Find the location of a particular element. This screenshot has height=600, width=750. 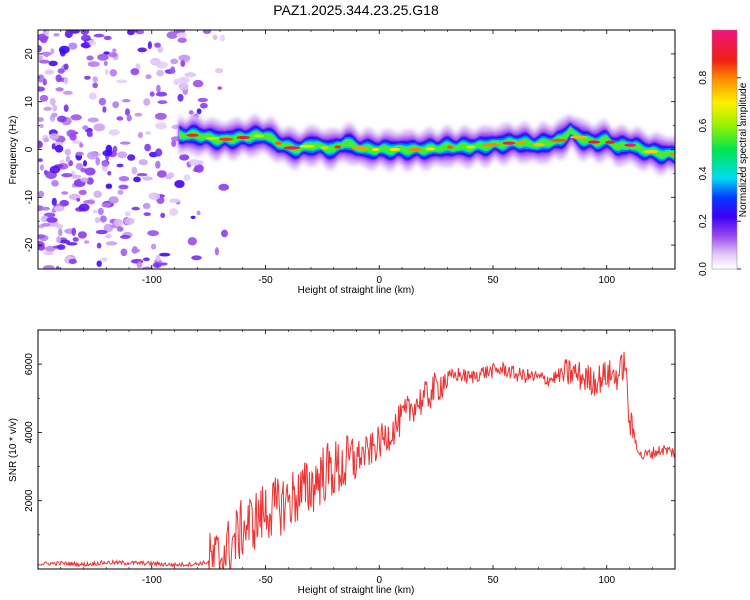

y-tick-label: 6000 is located at coordinates (29, 364).